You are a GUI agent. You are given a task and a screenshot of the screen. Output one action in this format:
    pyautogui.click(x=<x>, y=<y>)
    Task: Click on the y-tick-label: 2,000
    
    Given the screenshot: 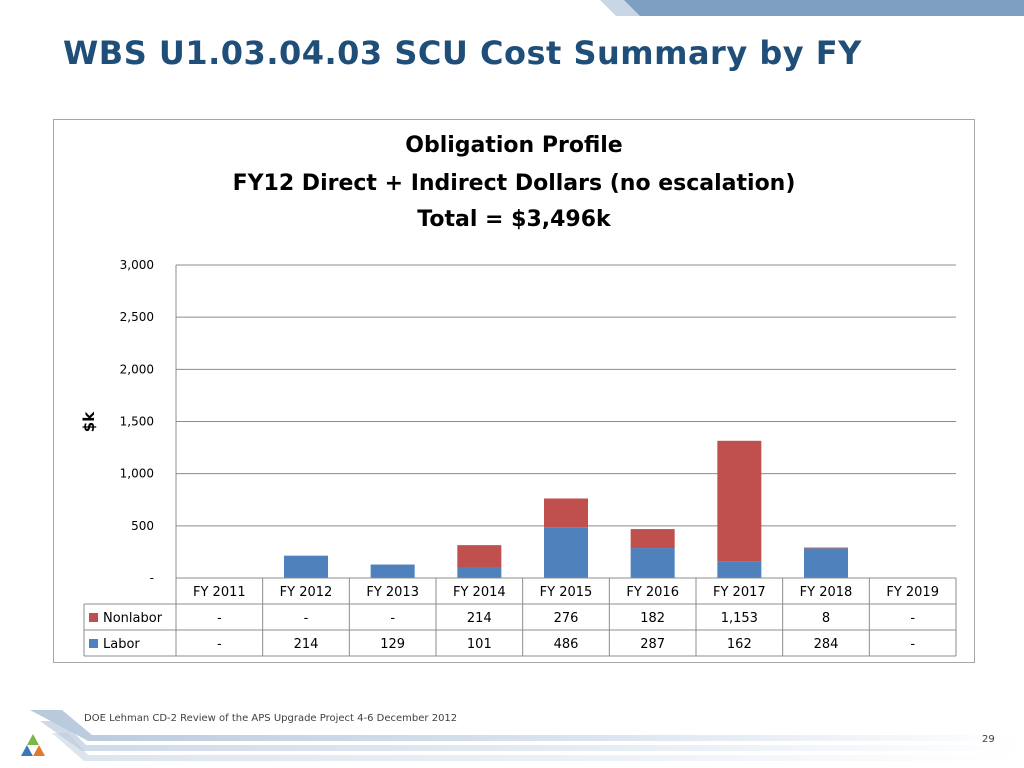 What is the action you would take?
    pyautogui.click(x=137, y=369)
    